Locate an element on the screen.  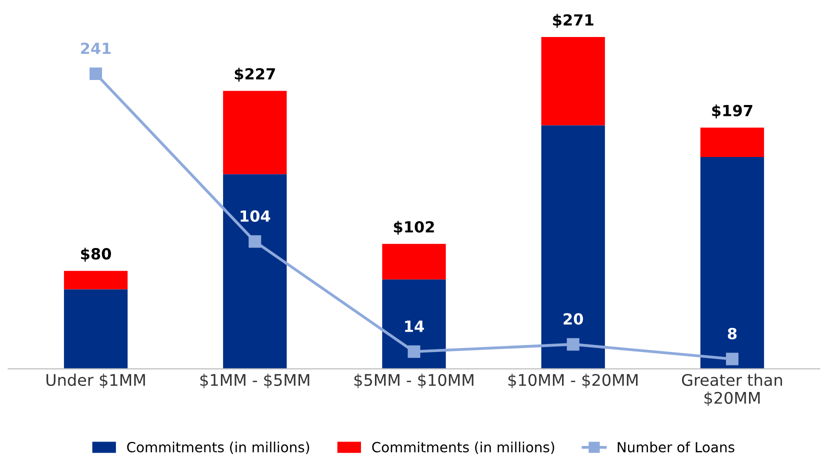
x-tick-label: $1MM - $5MM is located at coordinates (255, 381).